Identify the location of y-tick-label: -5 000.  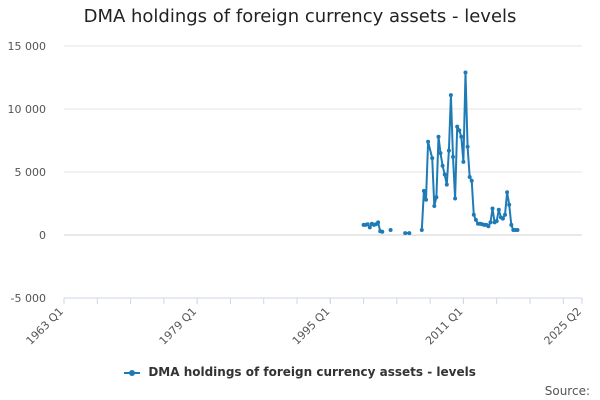
(28, 298).